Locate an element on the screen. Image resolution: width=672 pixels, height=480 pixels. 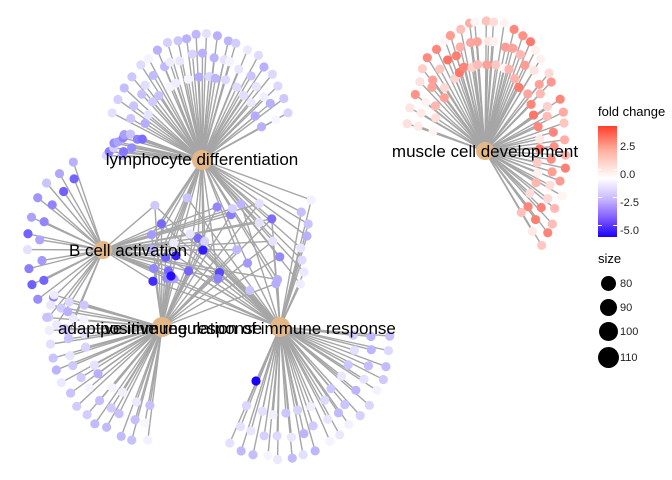
hub-label-lymph: lymphocyte differentiation is located at coordinates (202, 159).